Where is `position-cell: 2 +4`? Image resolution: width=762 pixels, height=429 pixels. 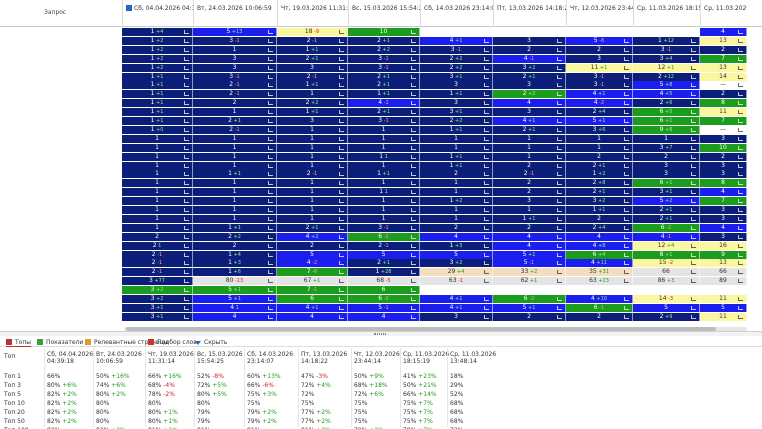
position-cell: 2 +4 is located at coordinates (599, 227).